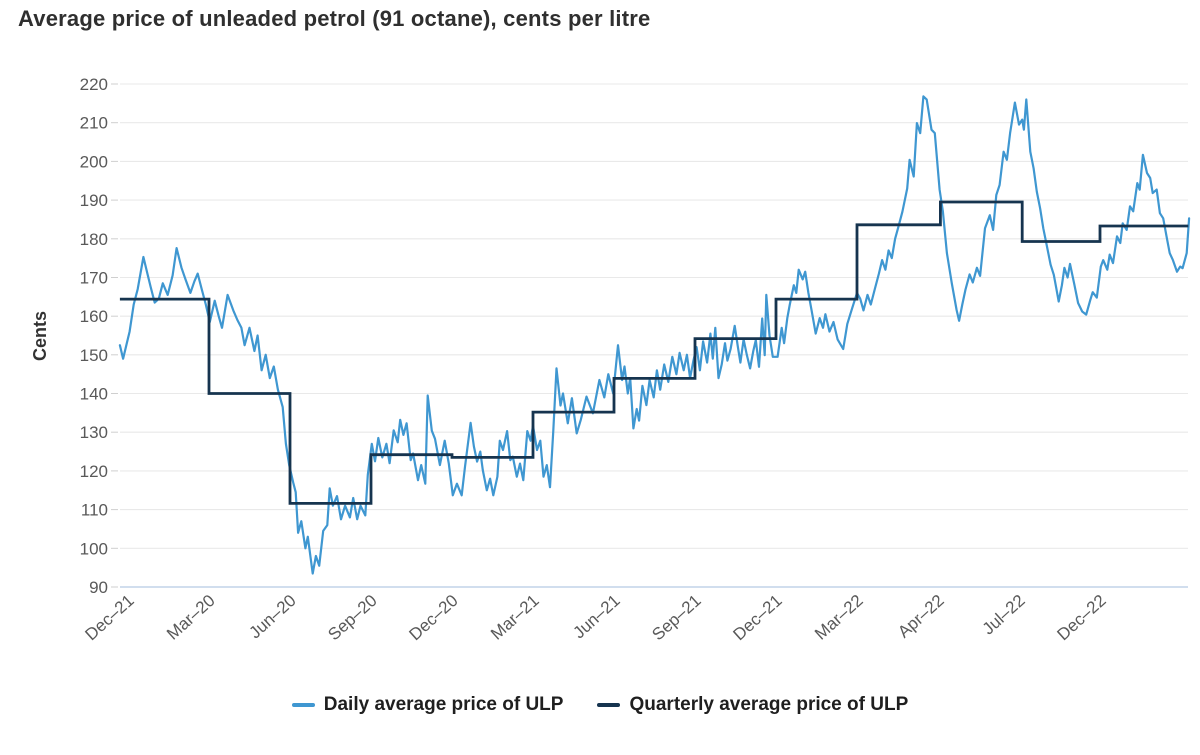 The width and height of the screenshot is (1200, 755). What do you see at coordinates (920, 616) in the screenshot?
I see `x-tick-label: Apr–22` at bounding box center [920, 616].